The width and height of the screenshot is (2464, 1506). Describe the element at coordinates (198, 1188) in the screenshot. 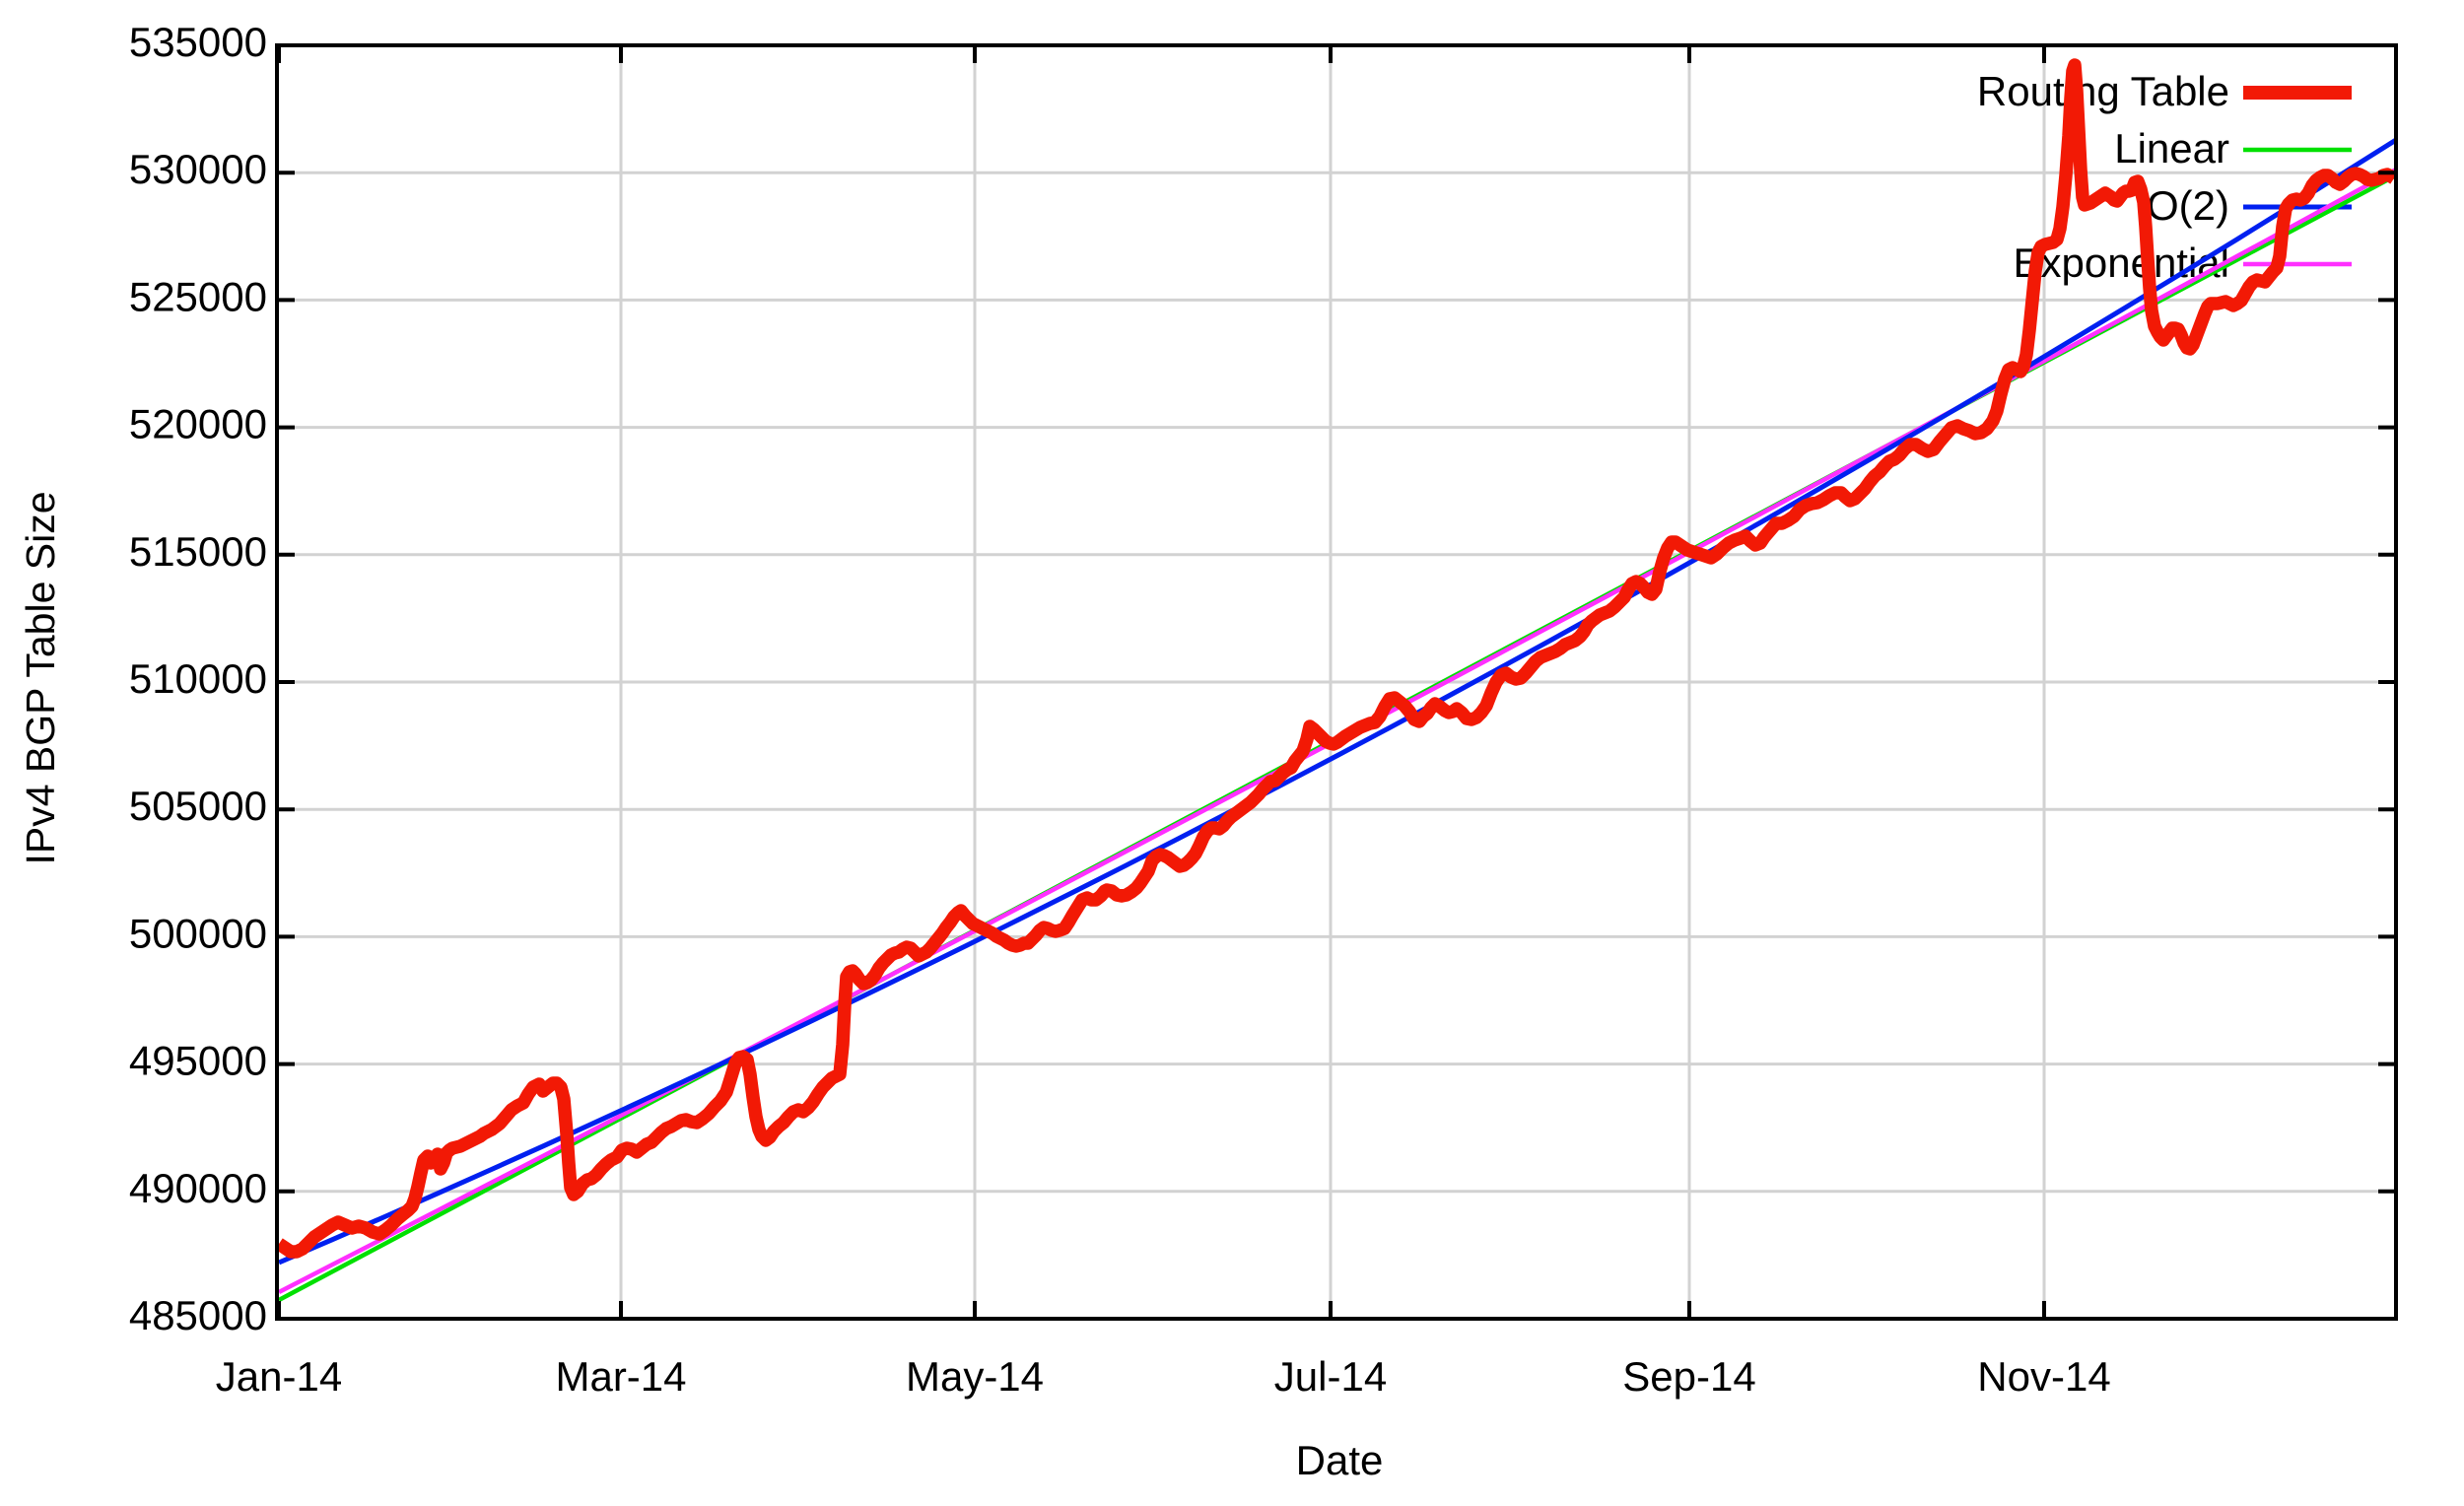

I see `svg-text: 490000` at that location.